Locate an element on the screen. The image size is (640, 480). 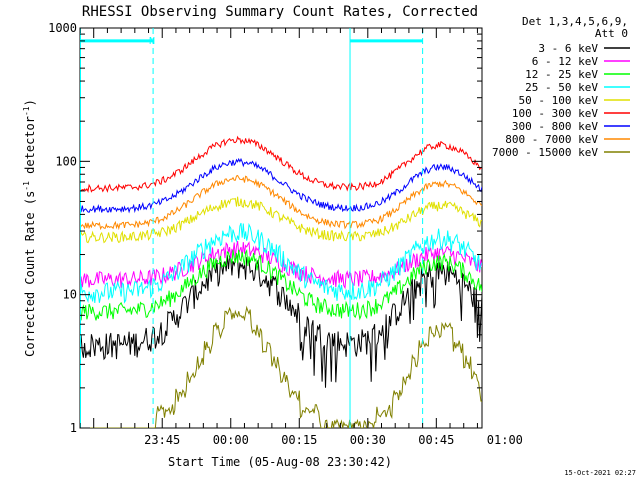
y-axis-label: Corrected Count Rate (s-1 detector-1) is located at coordinates (29, 228).